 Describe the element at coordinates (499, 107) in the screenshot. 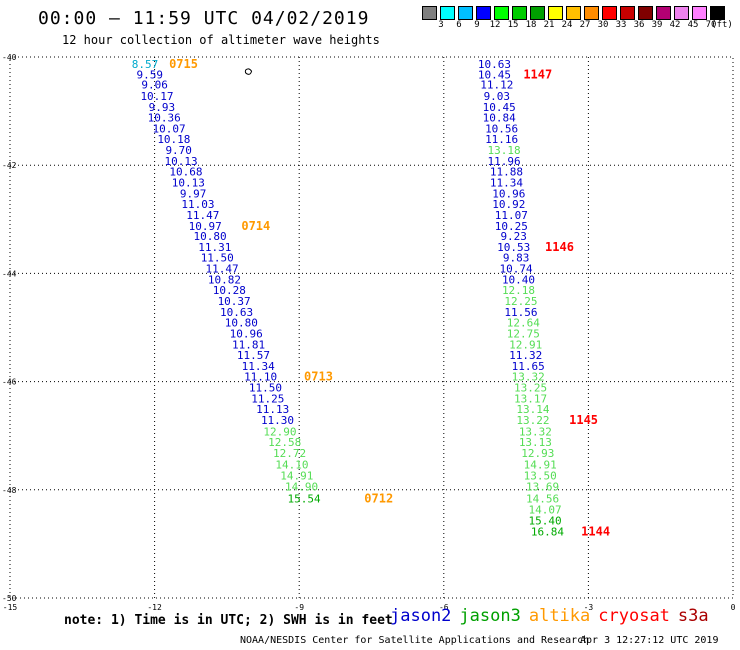

I see `wave-height-label-right: 10.45` at that location.